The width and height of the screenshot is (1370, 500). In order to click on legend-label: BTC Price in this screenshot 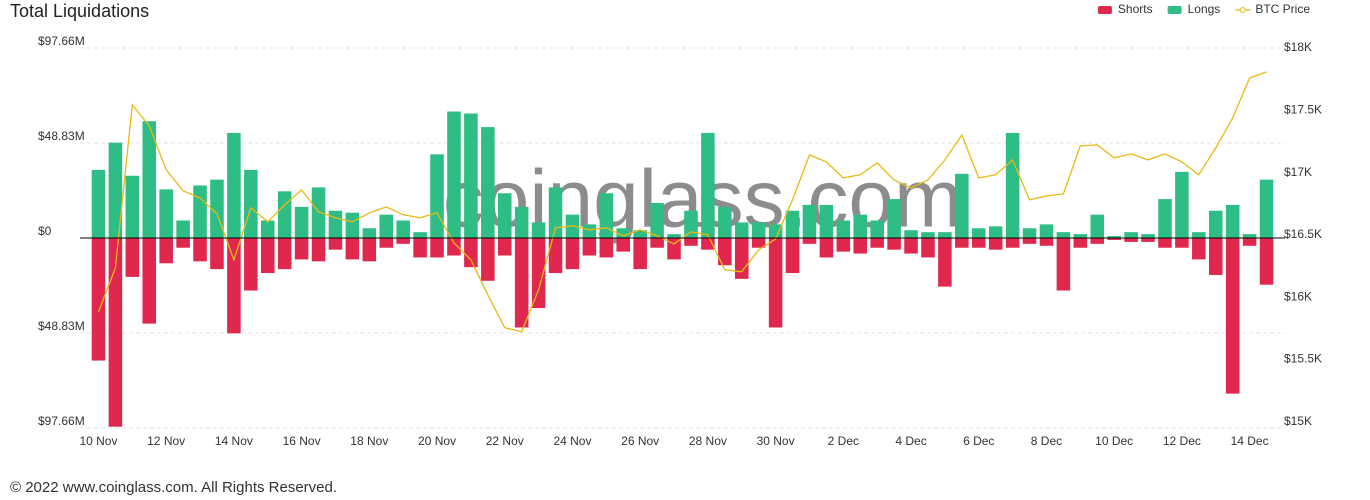, I will do `click(1282, 9)`.